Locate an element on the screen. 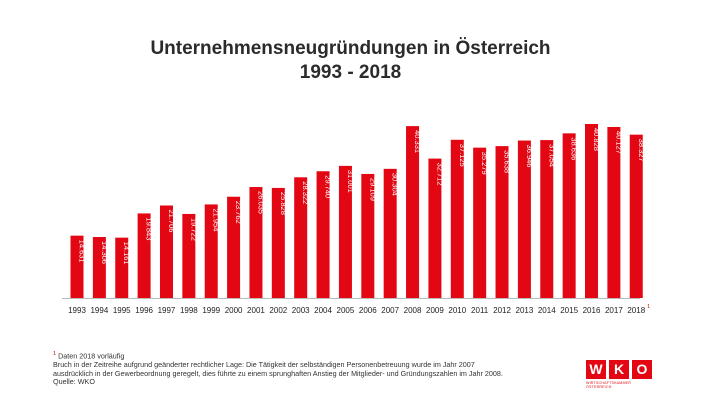 The image size is (701, 400). value-label-2005: 31.001 is located at coordinates (350, 181).